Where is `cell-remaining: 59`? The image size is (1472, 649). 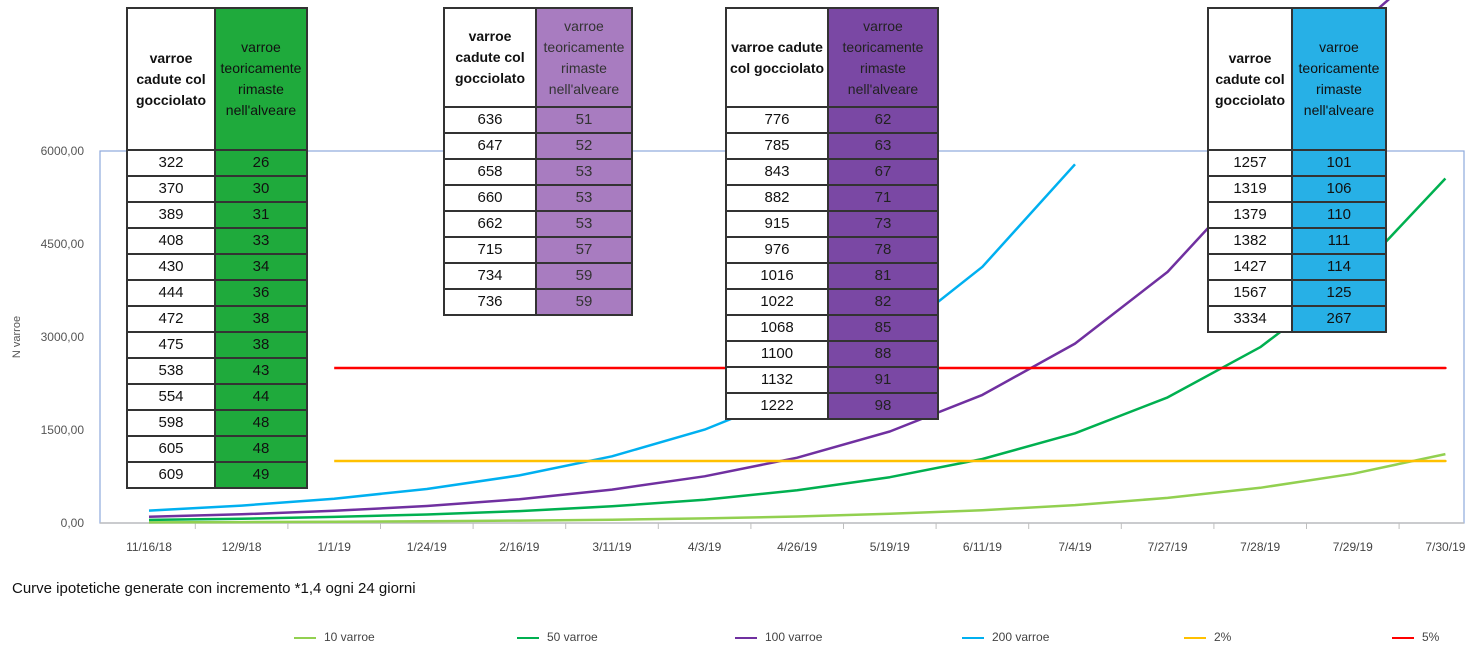 cell-remaining: 59 is located at coordinates (584, 276).